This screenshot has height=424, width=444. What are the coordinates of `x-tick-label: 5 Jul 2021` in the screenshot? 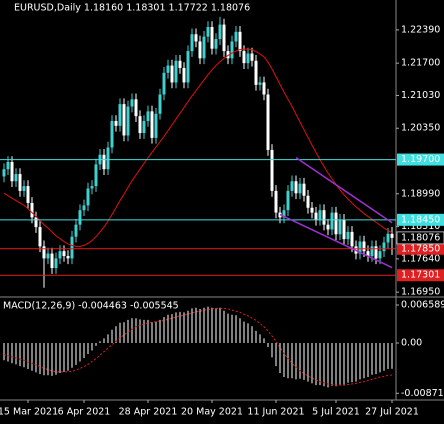 It's located at (336, 412).